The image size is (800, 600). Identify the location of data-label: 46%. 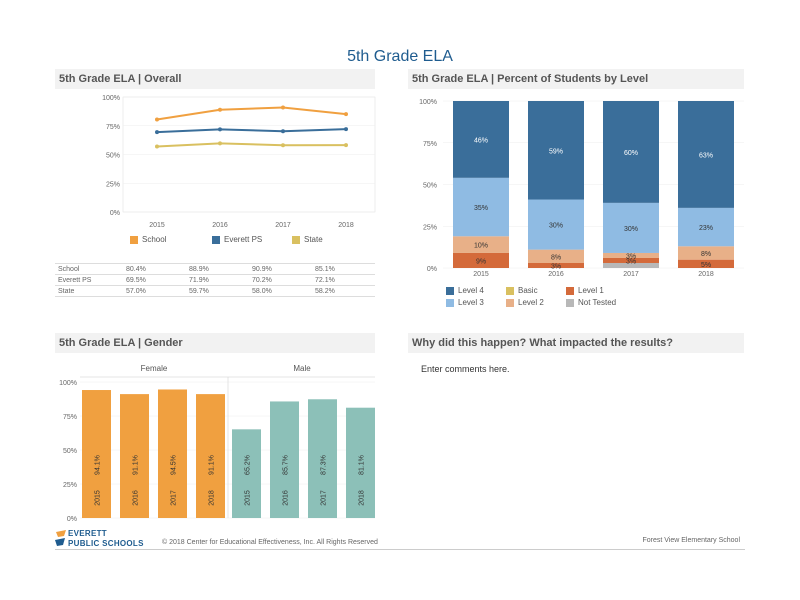
(481, 140).